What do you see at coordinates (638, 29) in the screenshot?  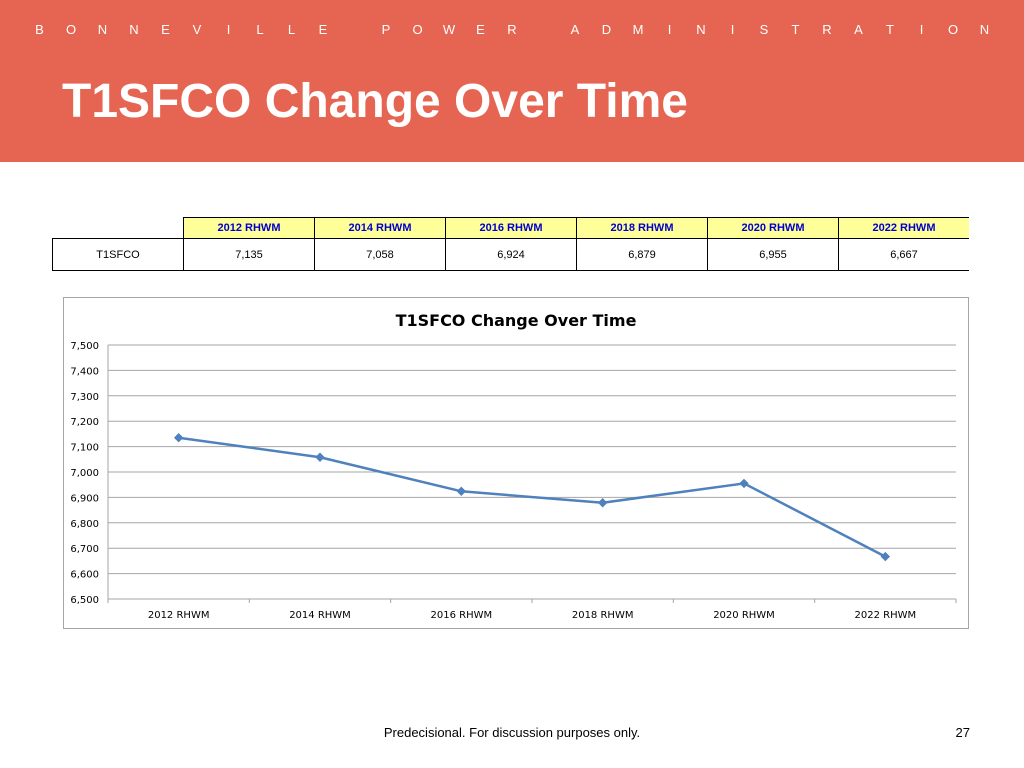 I see `org-letter: M` at bounding box center [638, 29].